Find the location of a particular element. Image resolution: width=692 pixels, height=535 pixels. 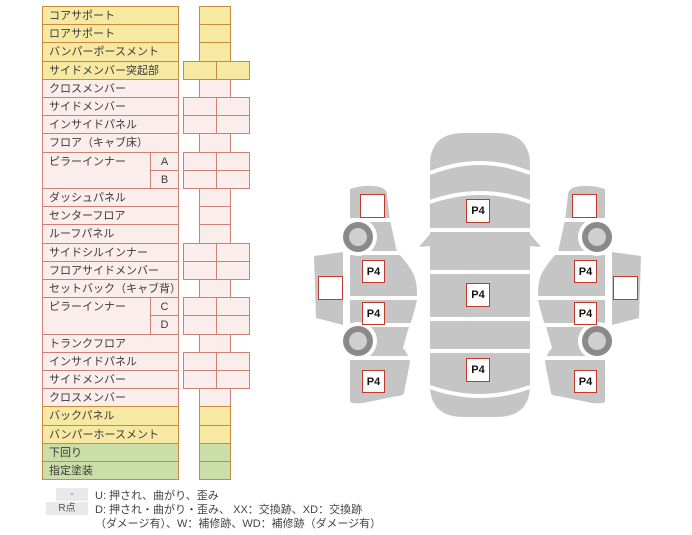

damage-marker-top-view-roof: P4 is located at coordinates (478, 295).